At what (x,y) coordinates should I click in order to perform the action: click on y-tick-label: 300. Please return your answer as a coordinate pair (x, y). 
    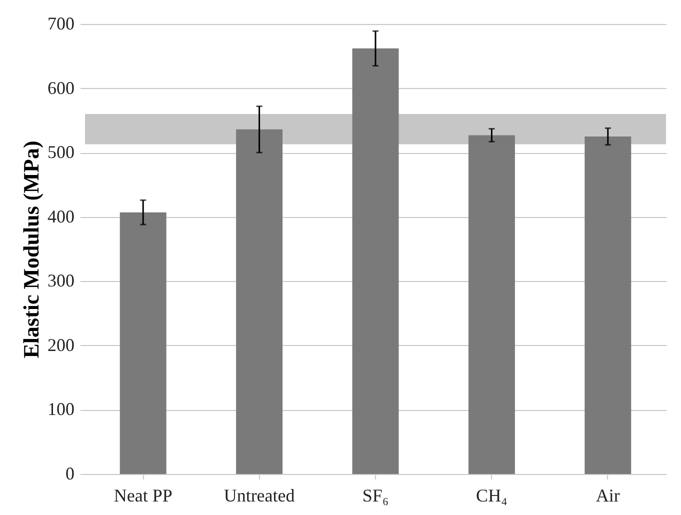
    Looking at the image, I should click on (61, 280).